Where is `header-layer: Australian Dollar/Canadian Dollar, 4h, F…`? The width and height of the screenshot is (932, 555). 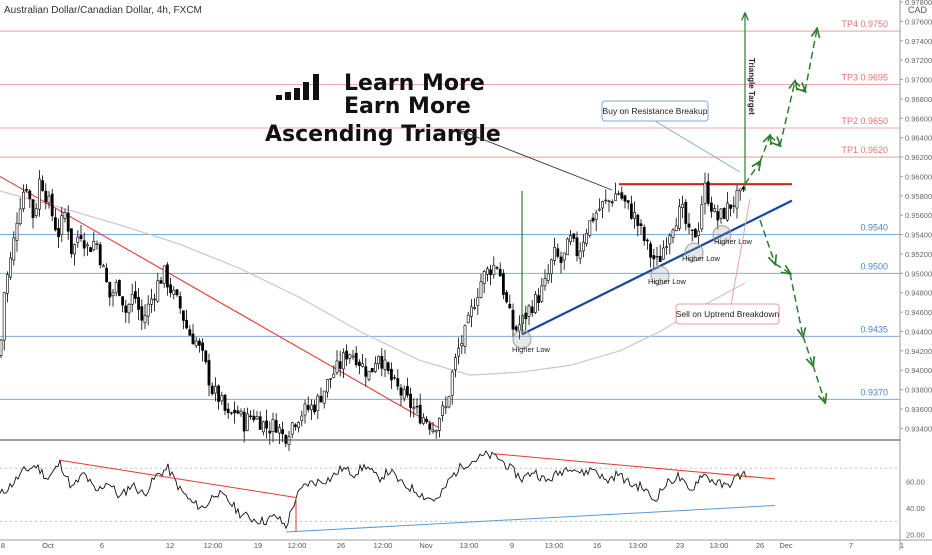
header-layer: Australian Dollar/Canadian Dollar, 4h, F… is located at coordinates (466, 10).